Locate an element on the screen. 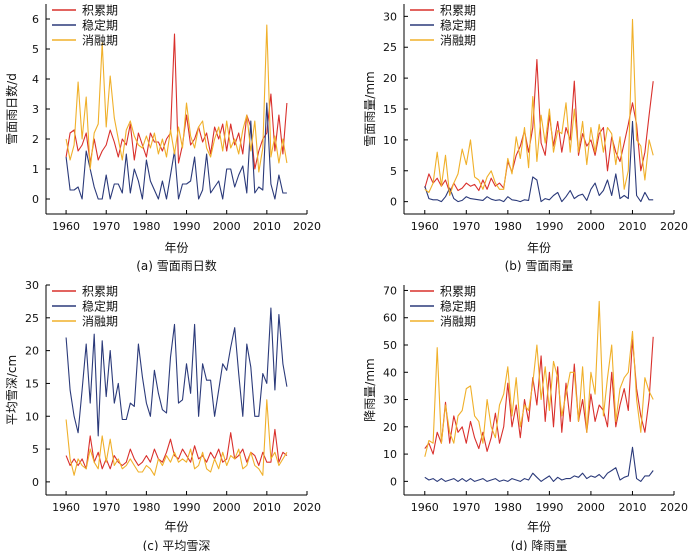  series-line-accumulation is located at coordinates (539, 126).